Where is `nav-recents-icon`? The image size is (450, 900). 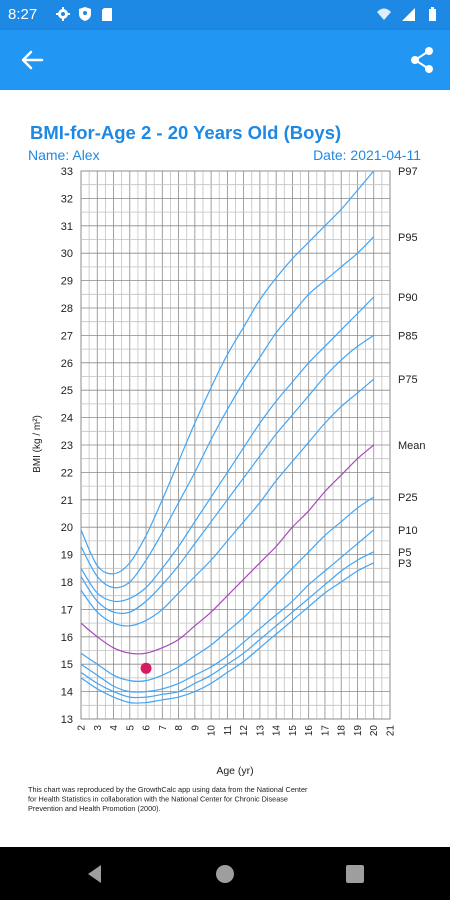
nav-recents-icon is located at coordinates (355, 874).